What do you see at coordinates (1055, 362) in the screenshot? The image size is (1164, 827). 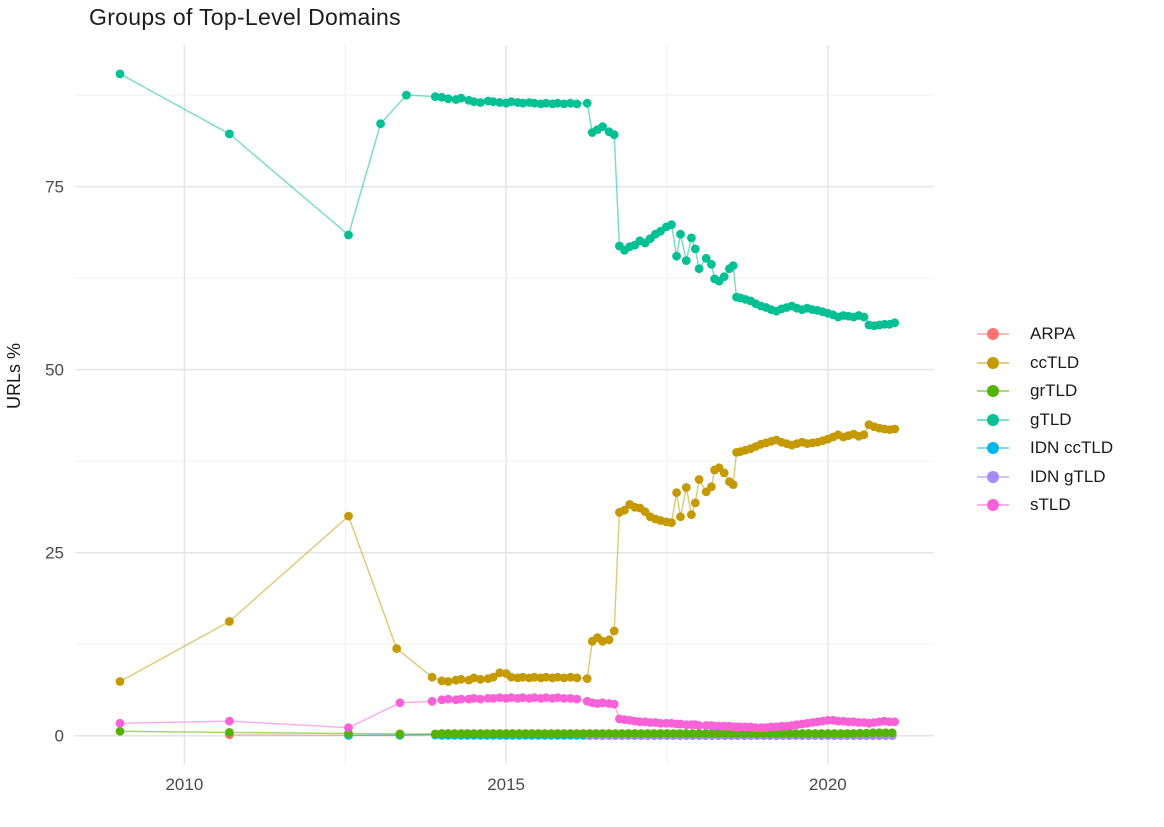 I see `legend-label: ccTLD` at bounding box center [1055, 362].